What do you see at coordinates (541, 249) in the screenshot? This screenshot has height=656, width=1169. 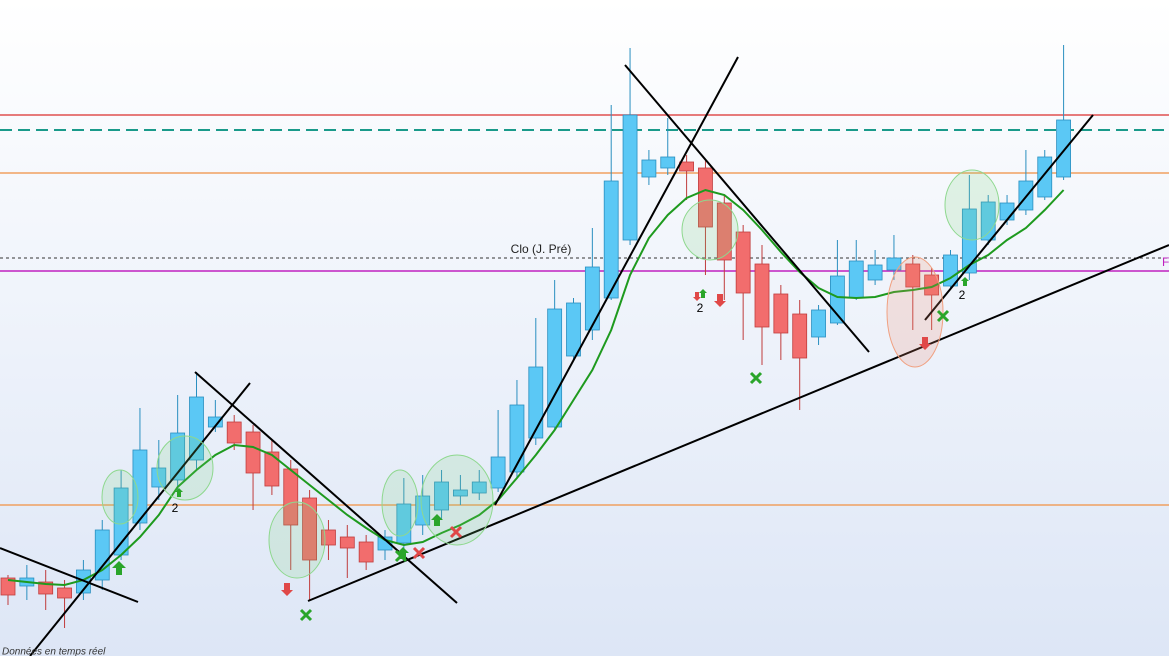 I see `level-label: Clo (J. Pré)` at bounding box center [541, 249].